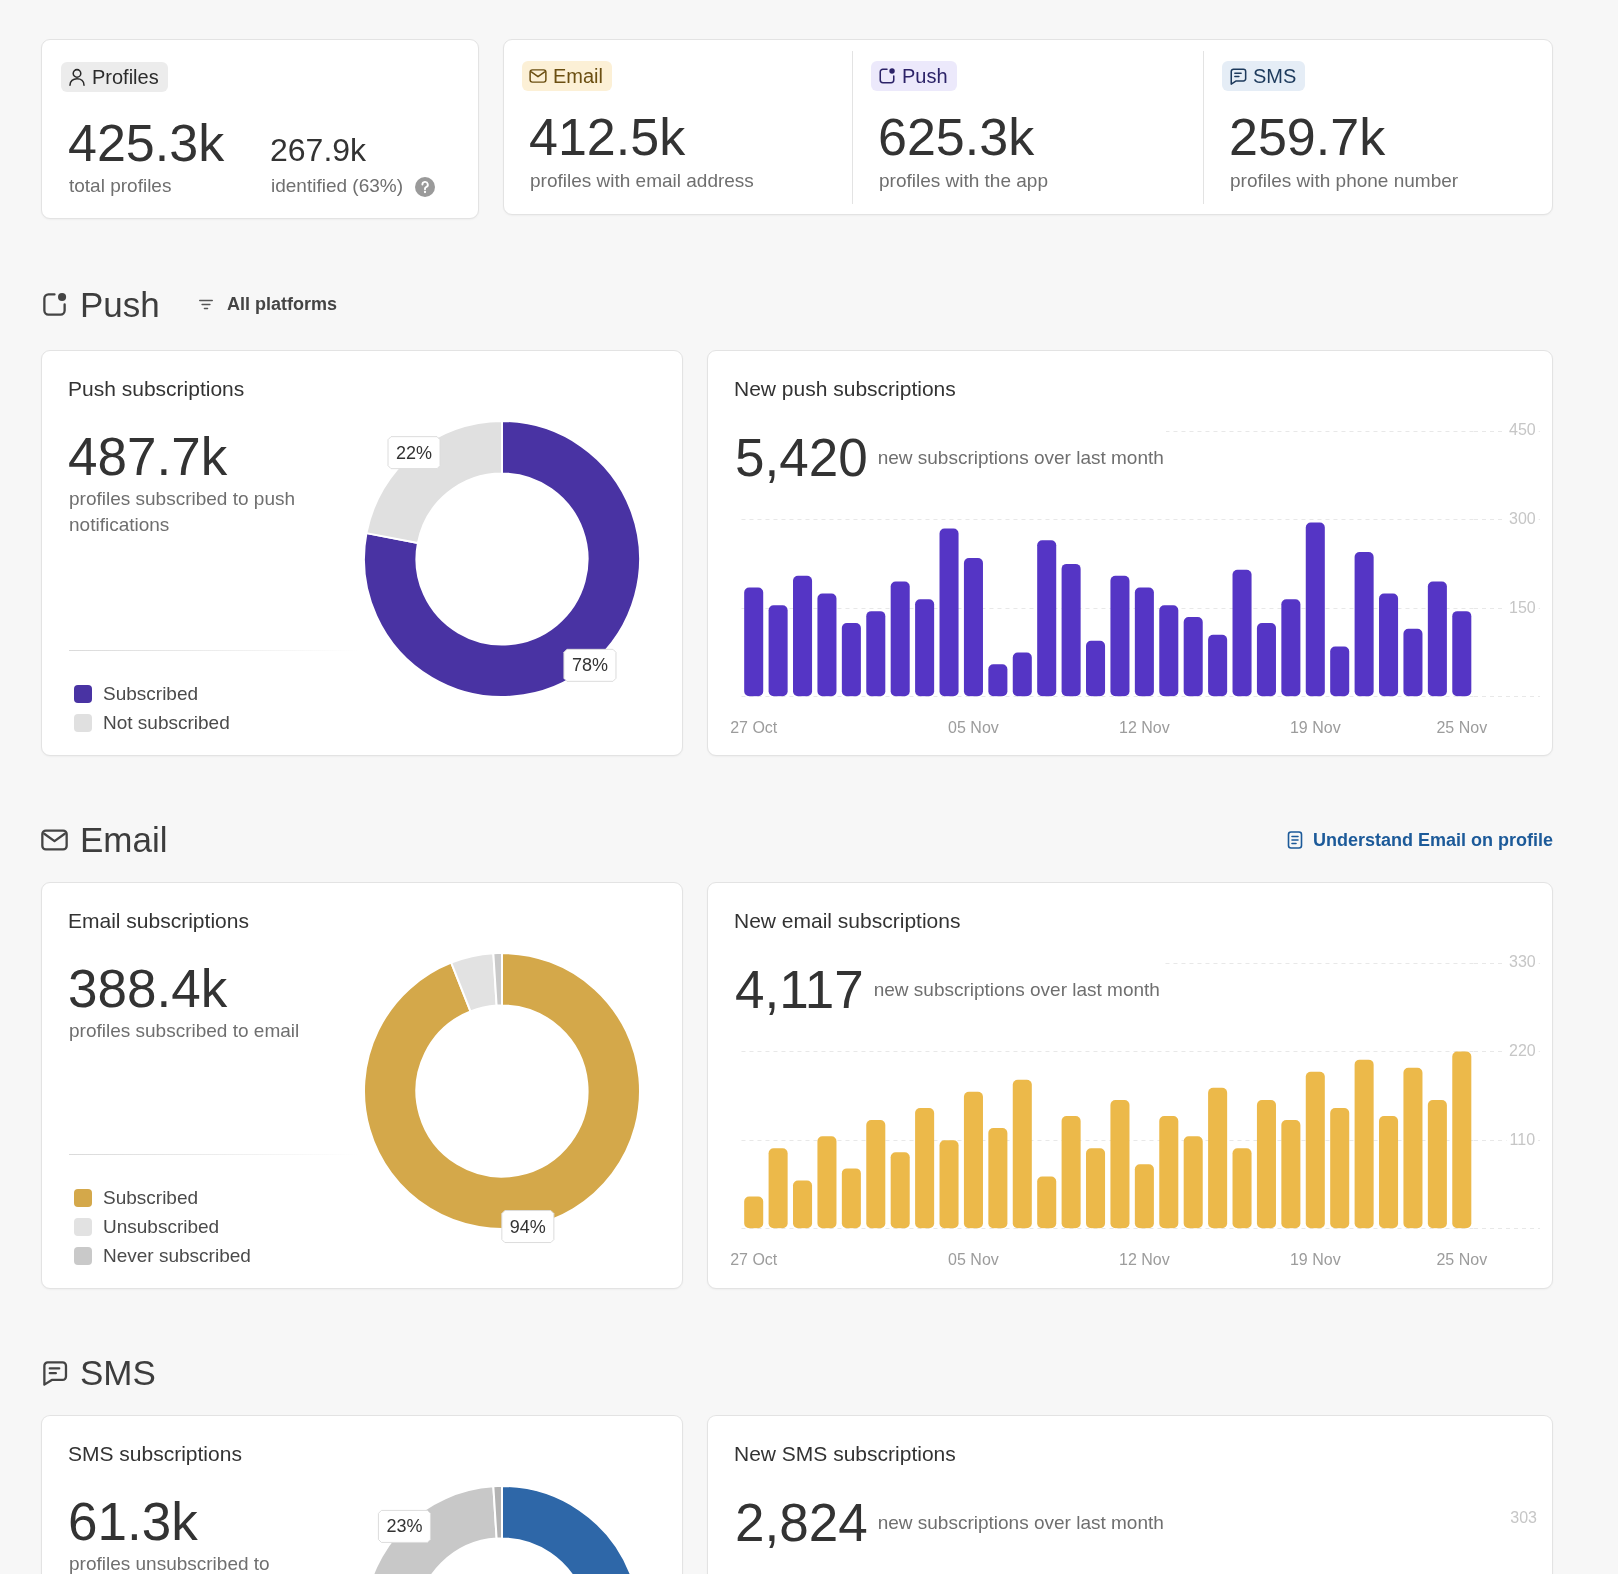 This screenshot has height=1574, width=1618. What do you see at coordinates (1522, 962) in the screenshot?
I see `y-tick-label: 330` at bounding box center [1522, 962].